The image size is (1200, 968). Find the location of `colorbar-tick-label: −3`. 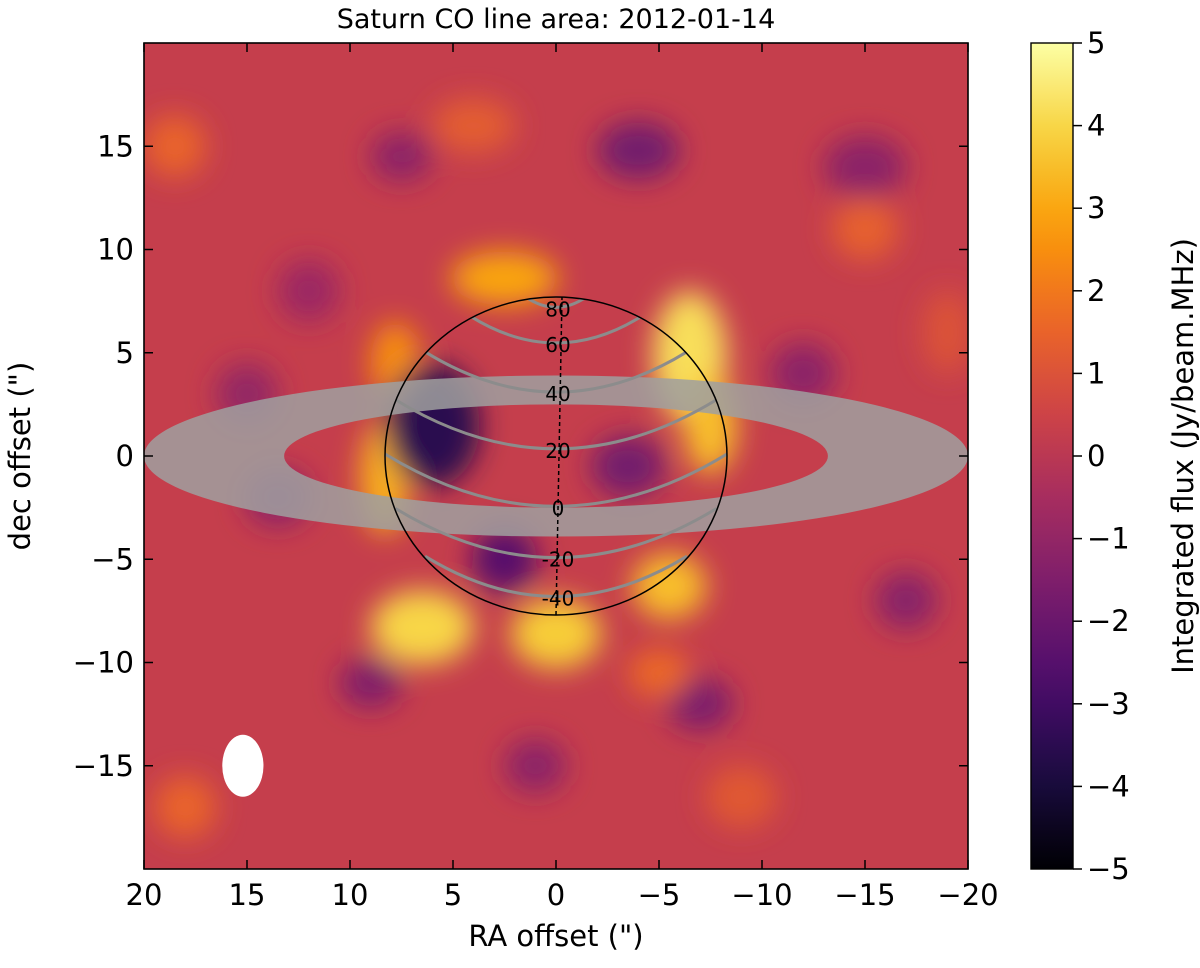

colorbar-tick-label: −3 is located at coordinates (1108, 704).